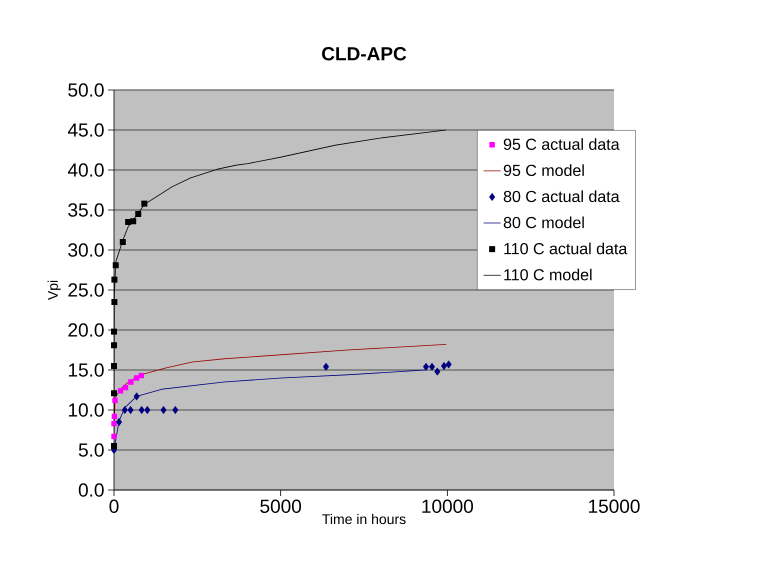  I want to click on legend-label: 110 C model, so click(548, 274).